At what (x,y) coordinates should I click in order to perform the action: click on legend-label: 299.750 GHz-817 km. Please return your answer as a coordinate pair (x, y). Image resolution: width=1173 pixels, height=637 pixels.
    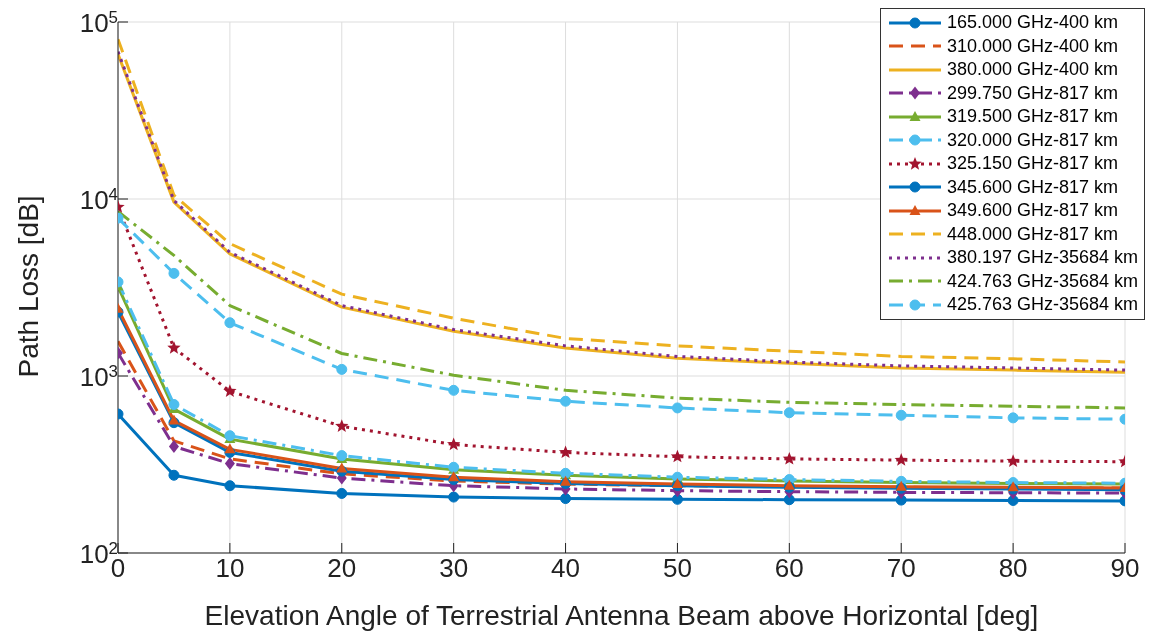
    Looking at the image, I should click on (1032, 93).